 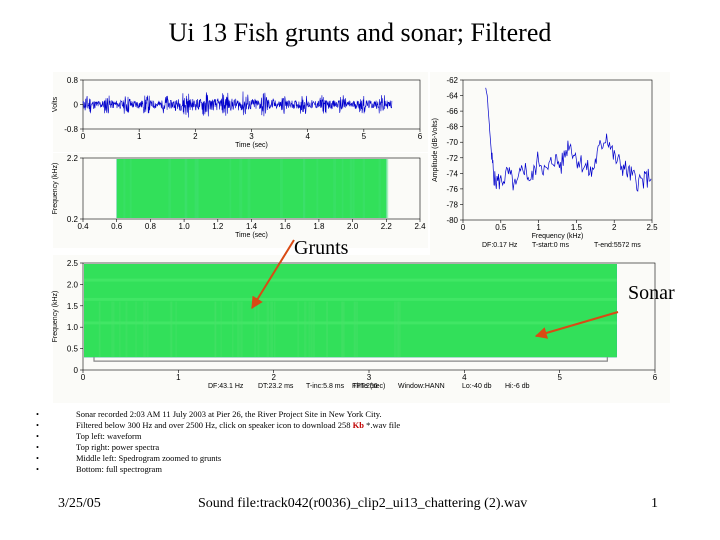 What do you see at coordinates (360, 32) in the screenshot?
I see `slide-title: Ui 13 Fish grunts and sonar; Filtered` at bounding box center [360, 32].